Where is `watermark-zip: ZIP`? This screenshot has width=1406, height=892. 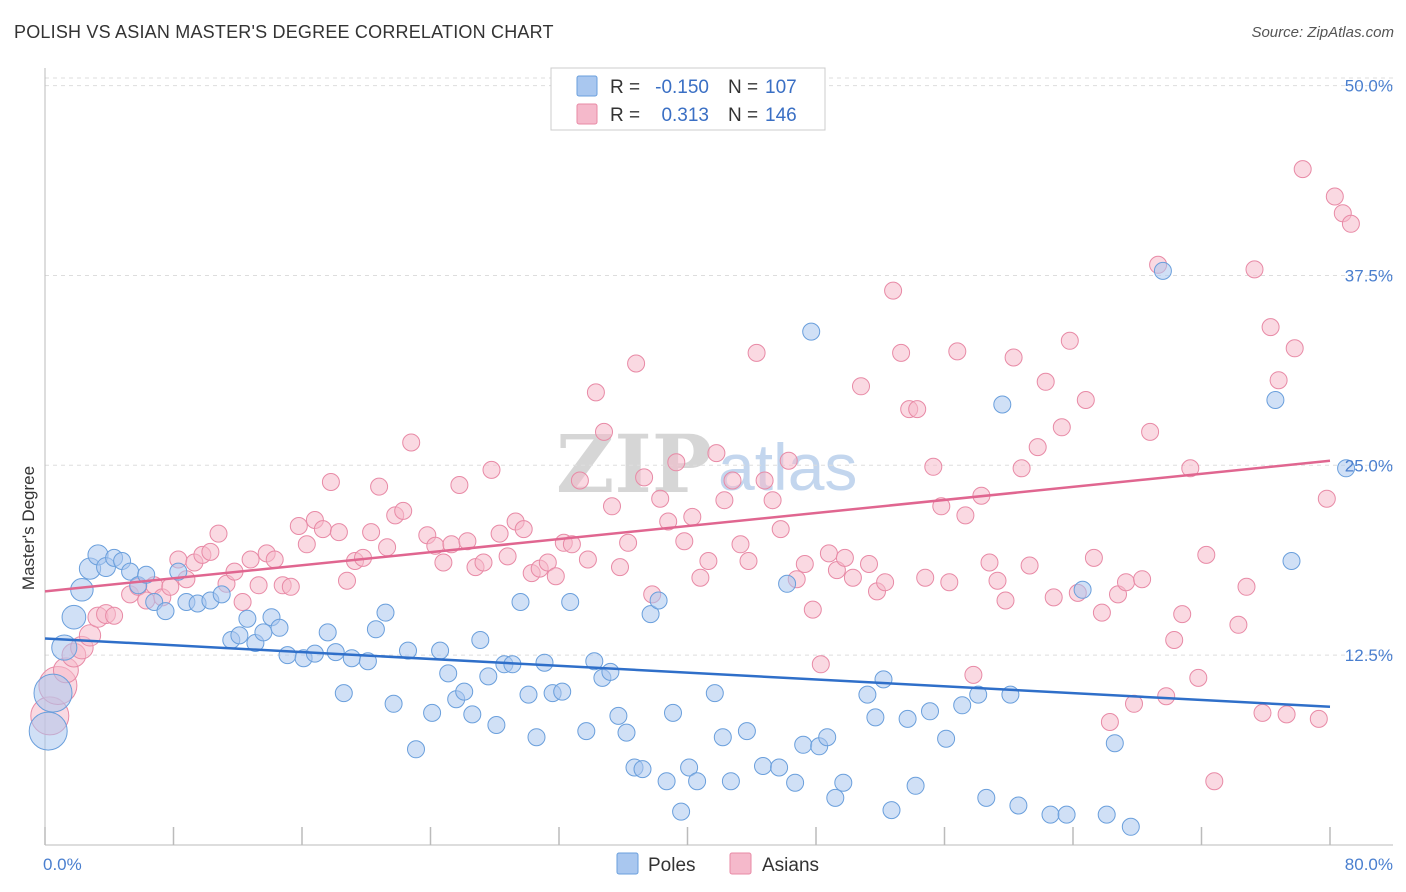 watermark-zip: ZIP is located at coordinates (634, 464).